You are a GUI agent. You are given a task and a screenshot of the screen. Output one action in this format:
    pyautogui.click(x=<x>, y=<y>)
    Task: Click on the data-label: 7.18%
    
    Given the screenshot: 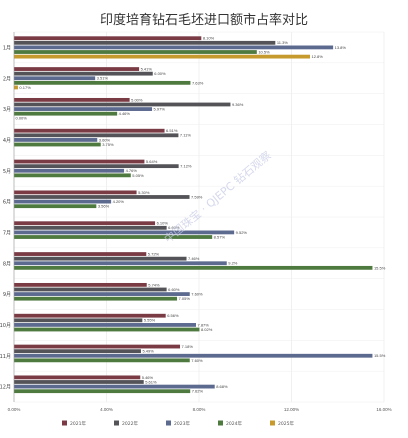 What is the action you would take?
    pyautogui.click(x=188, y=346)
    